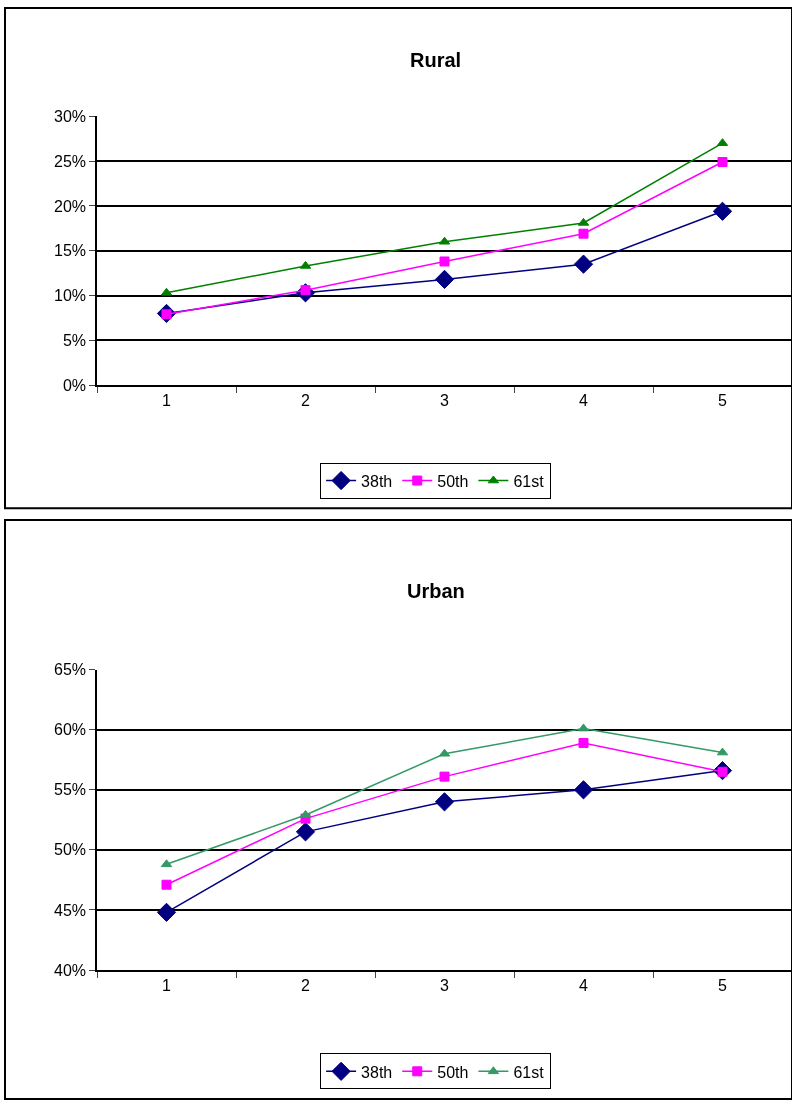 This screenshot has width=792, height=1108. What do you see at coordinates (74, 385) in the screenshot?
I see `y-tick-label: 0%` at bounding box center [74, 385].